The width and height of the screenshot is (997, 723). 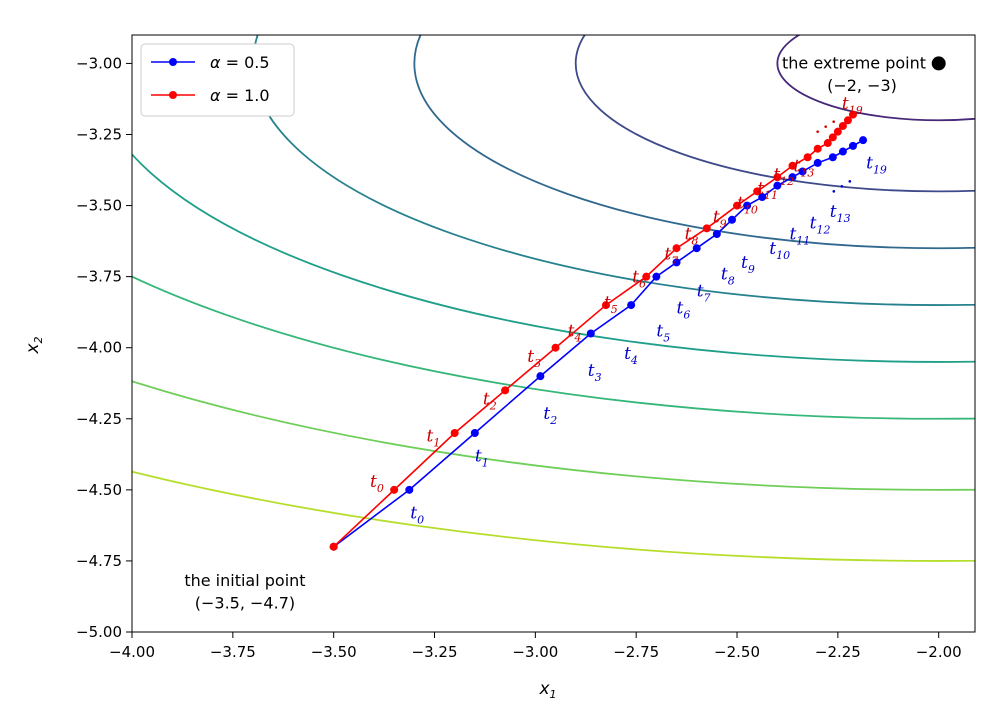 I want to click on x-tick-label-4: −3.00, so click(x=535, y=652).